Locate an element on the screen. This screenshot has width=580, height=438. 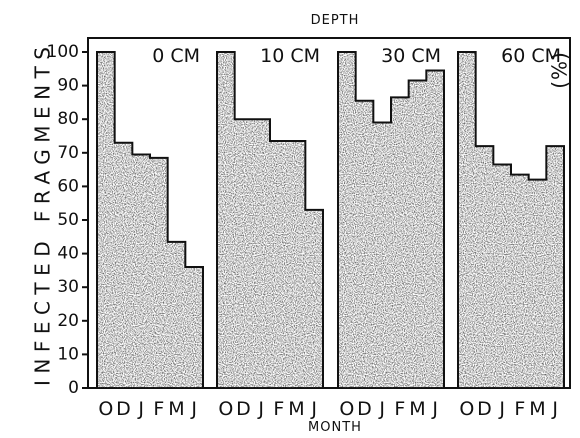
panel-title: 0 CM is located at coordinates (176, 56).